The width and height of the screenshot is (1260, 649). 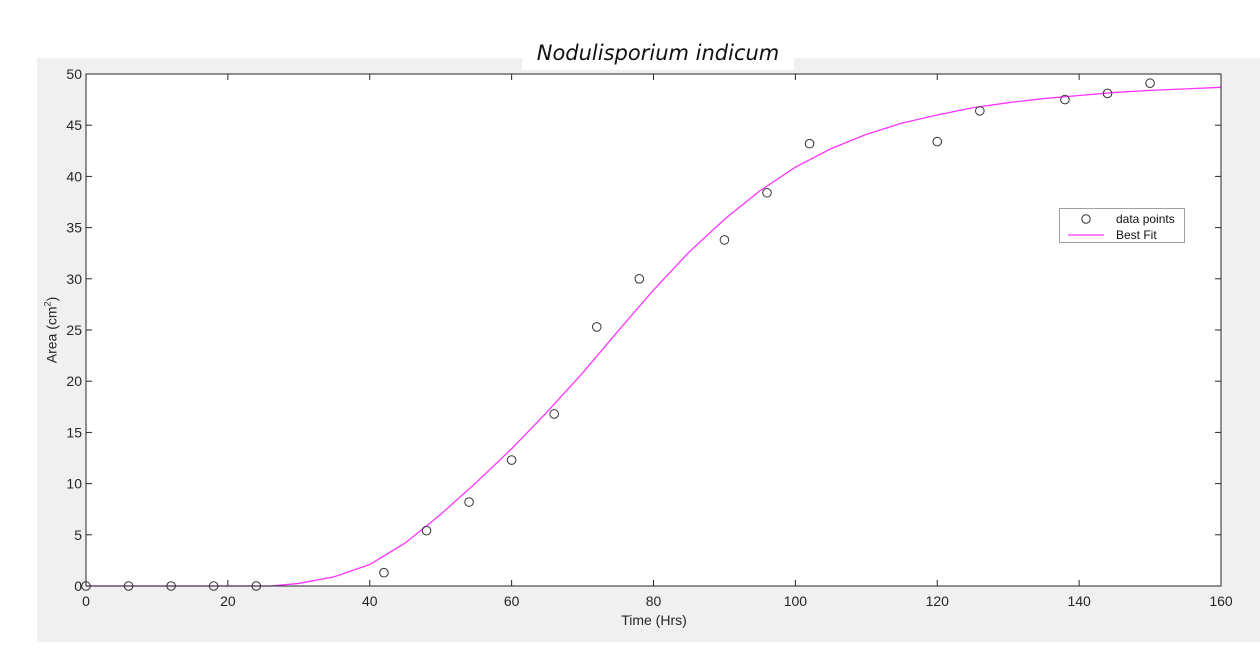 I want to click on legend-entry-data-points: data points, so click(x=1122, y=219).